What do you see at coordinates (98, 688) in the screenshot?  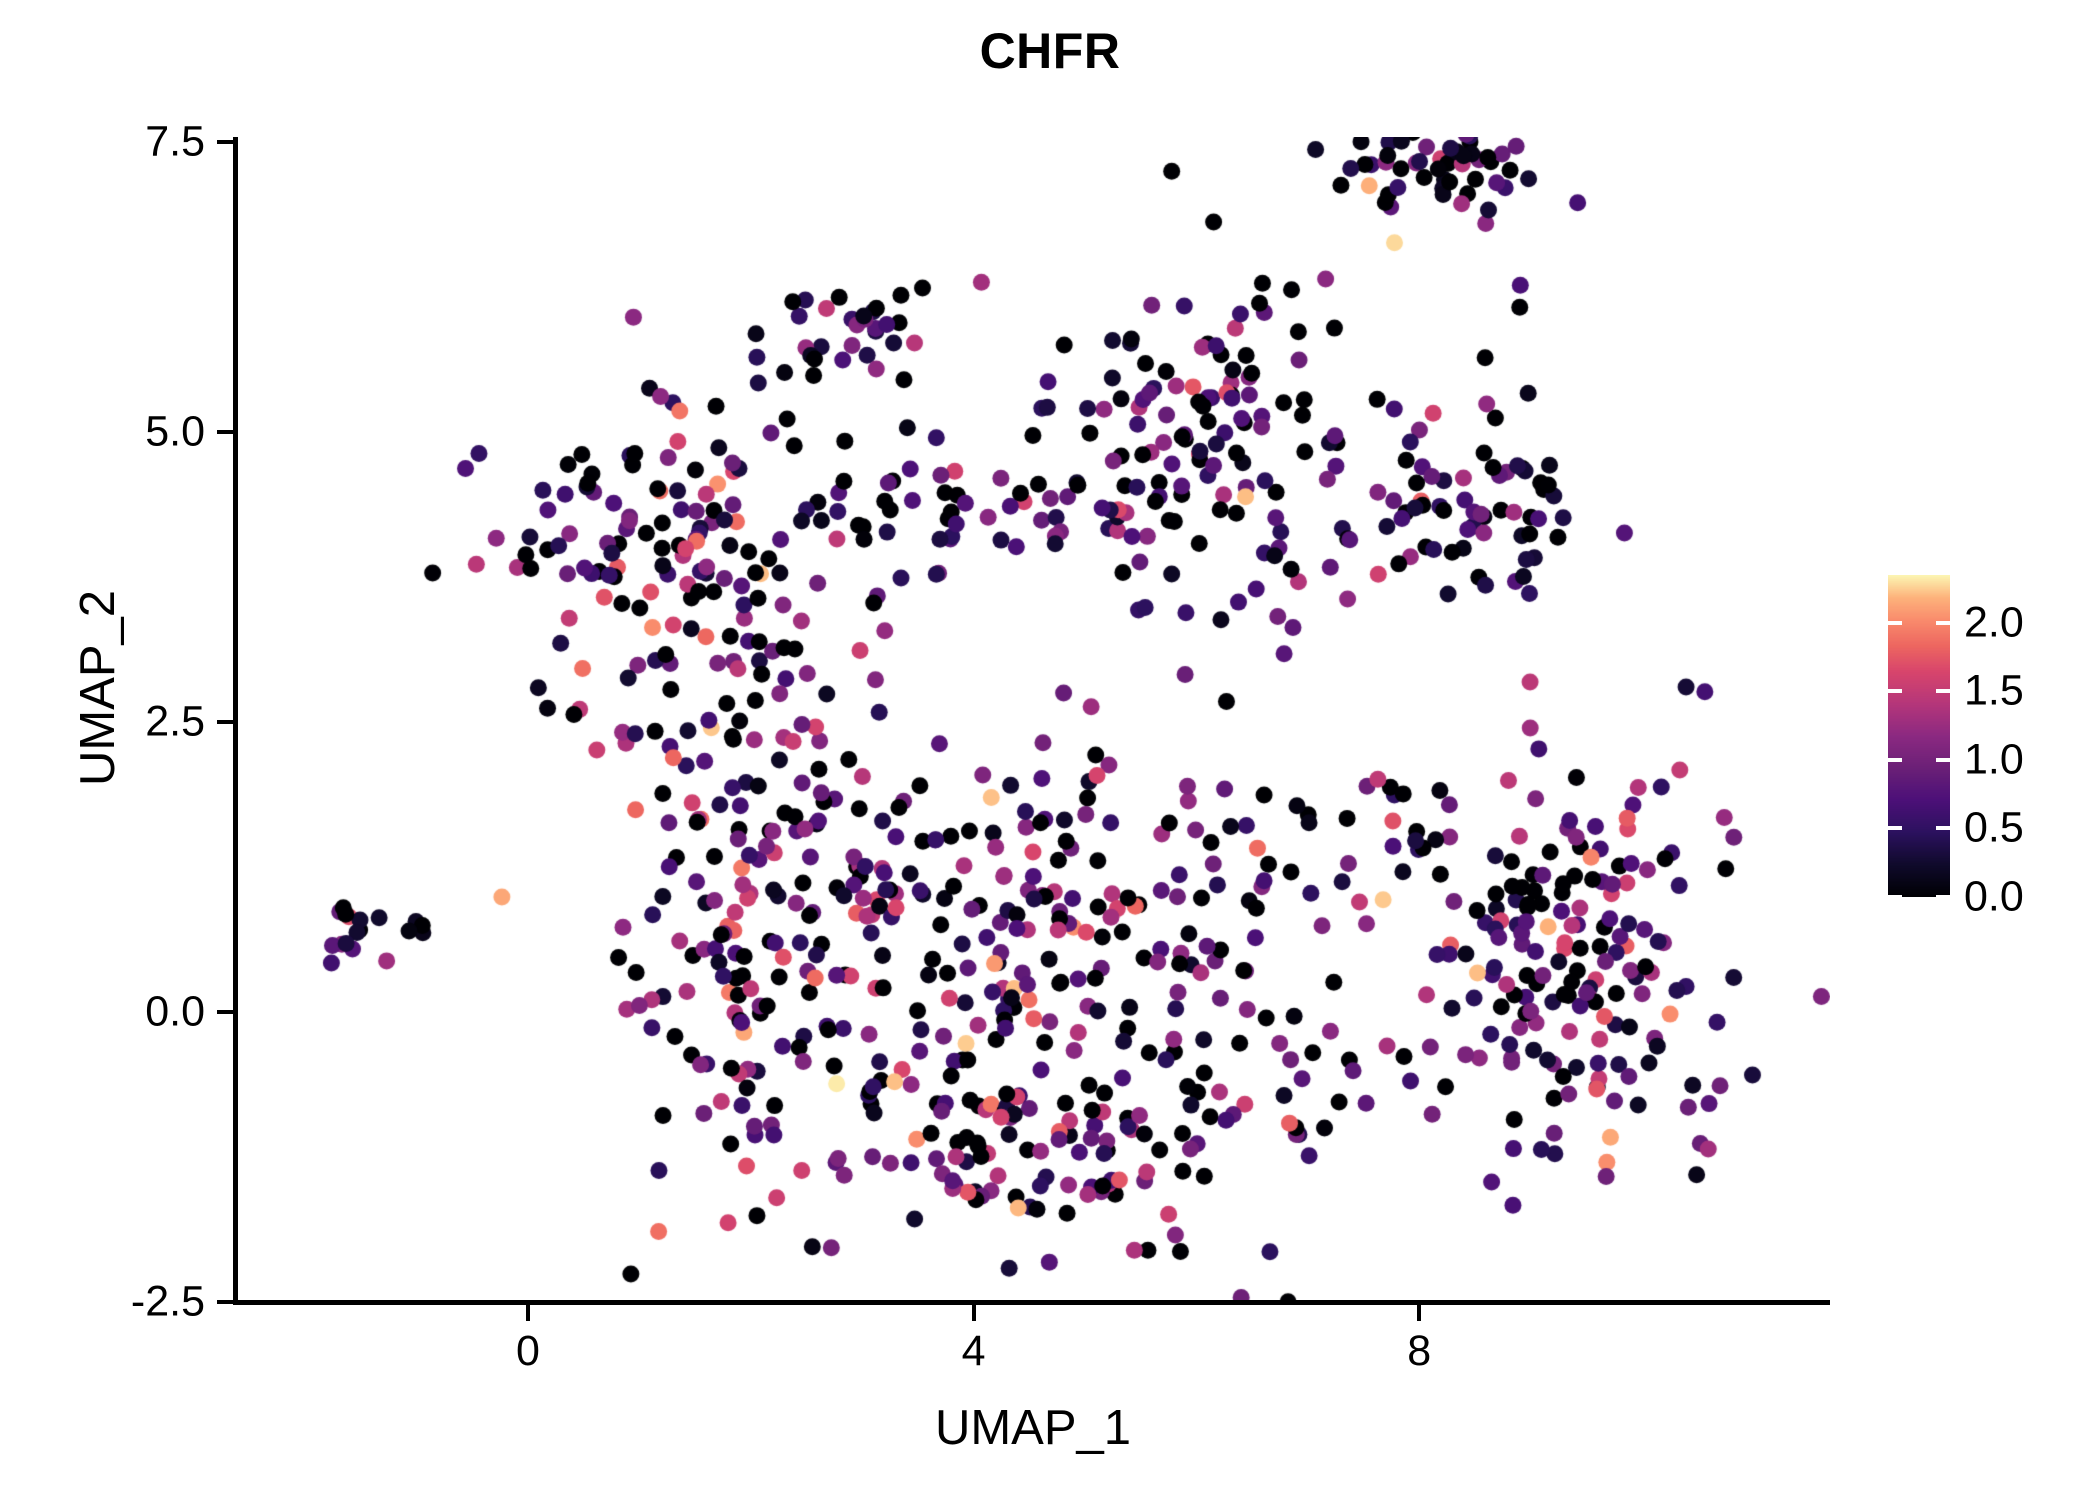 I see `y-axis-label: UMAP_2` at bounding box center [98, 688].